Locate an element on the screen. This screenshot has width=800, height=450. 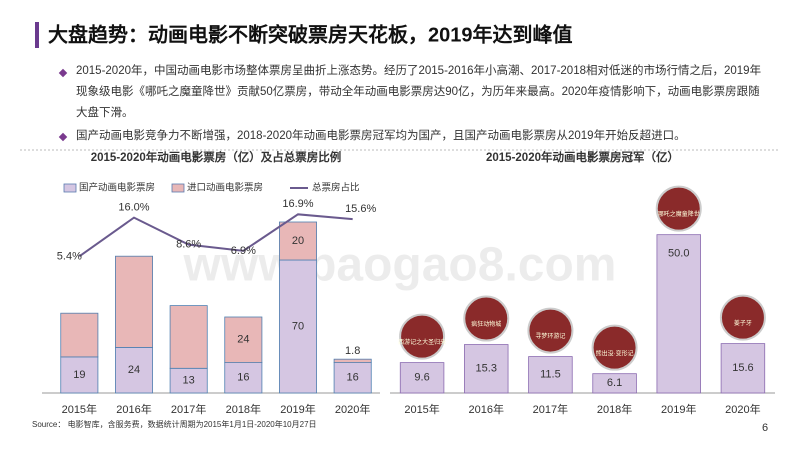
data-label: 16.0% is located at coordinates (133, 208).